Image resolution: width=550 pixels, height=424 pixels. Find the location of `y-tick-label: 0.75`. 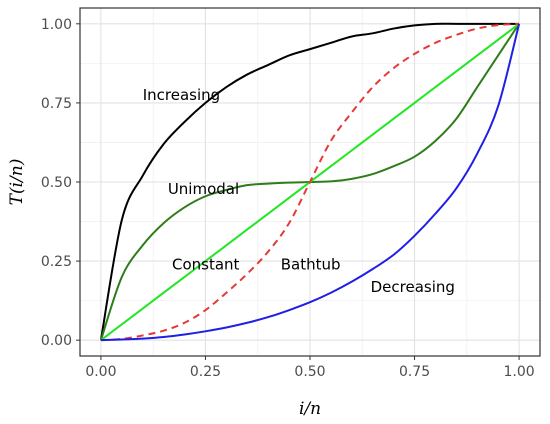

y-tick-label: 0.75 is located at coordinates (56, 104).